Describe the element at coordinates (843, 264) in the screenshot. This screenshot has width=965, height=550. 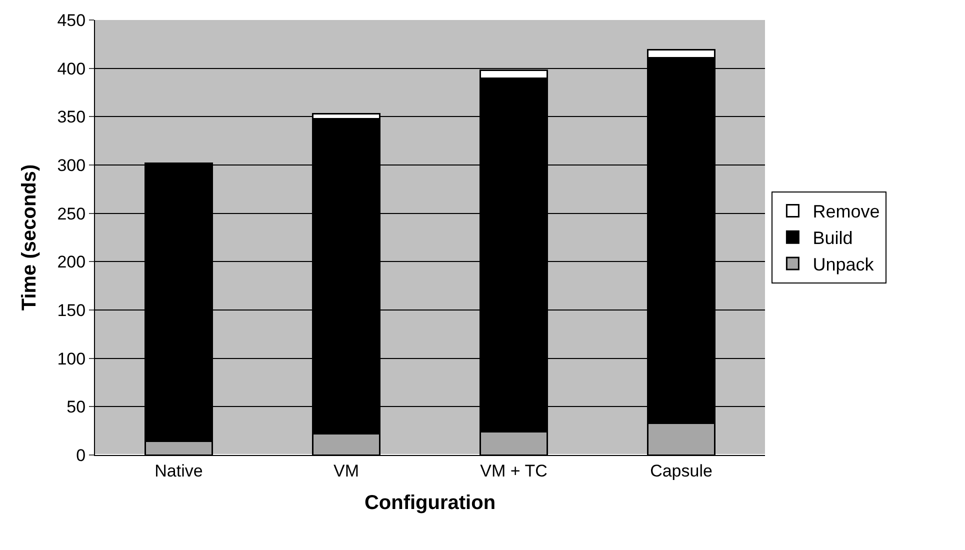
I see `legend-label: Unpack` at that location.